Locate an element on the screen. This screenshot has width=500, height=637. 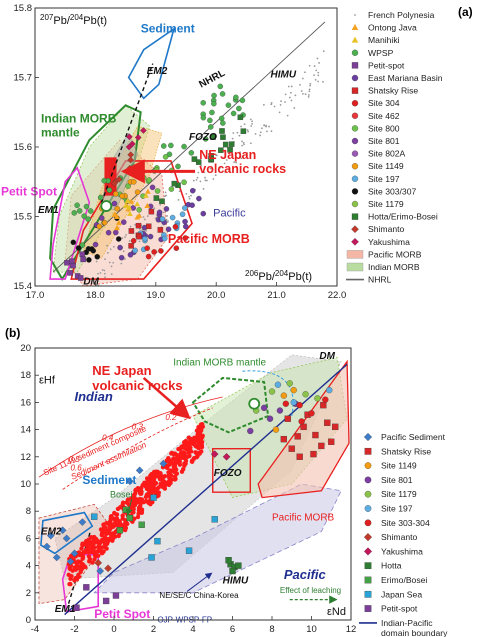
legend-label: Erimo/Bosei is located at coordinates (404, 580).